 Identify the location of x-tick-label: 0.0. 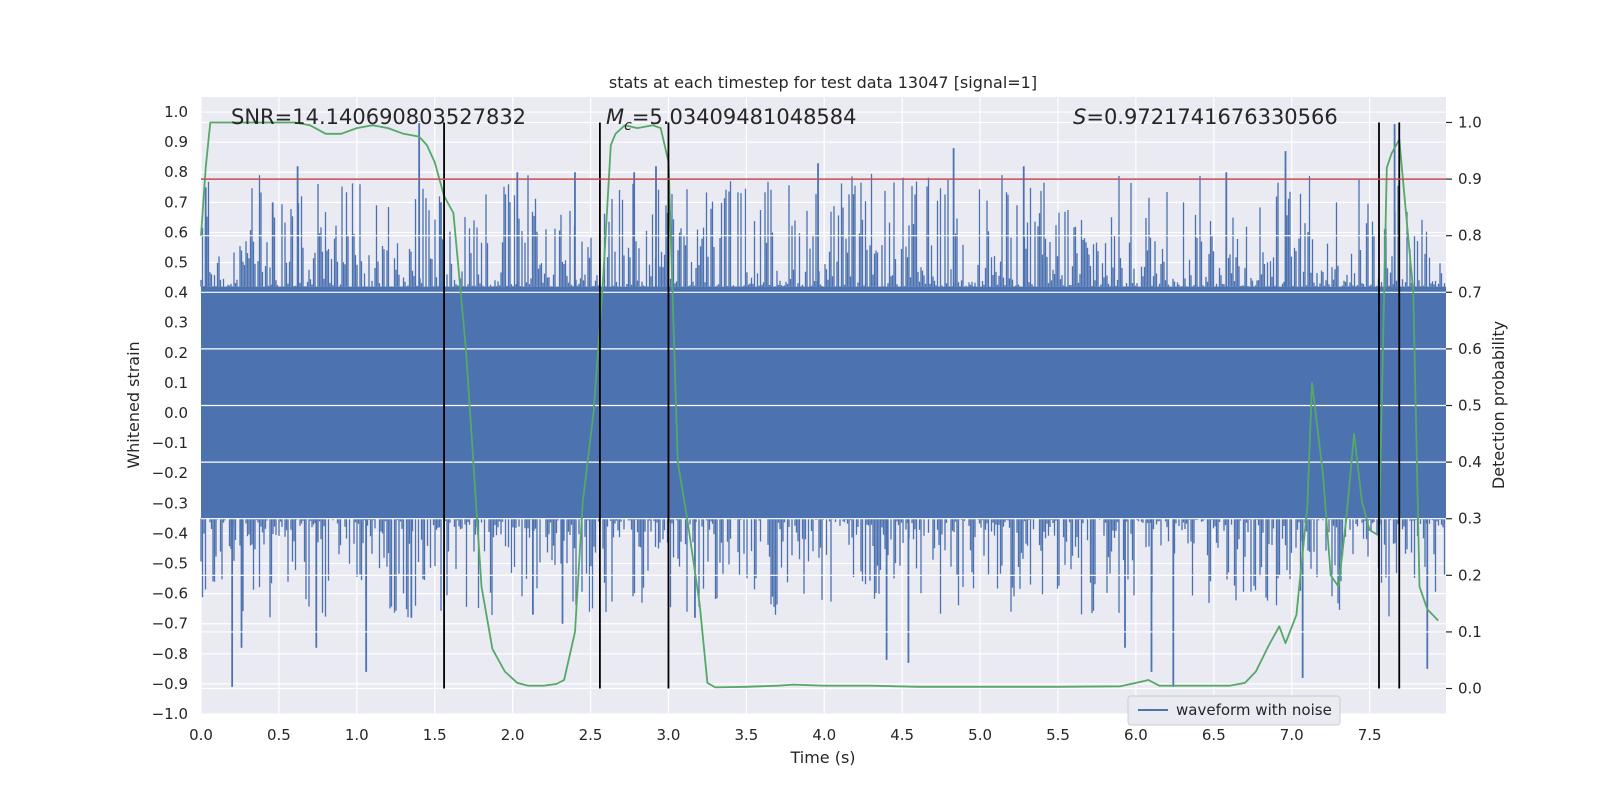
(201, 735).